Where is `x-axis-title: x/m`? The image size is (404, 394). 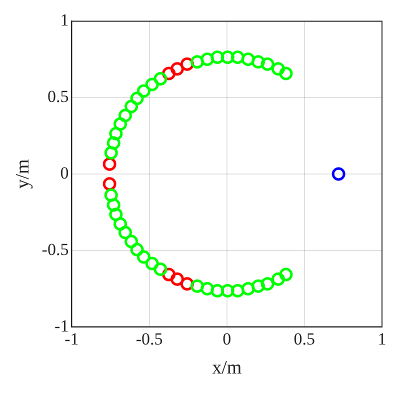
x-axis-title: x/m is located at coordinates (227, 368).